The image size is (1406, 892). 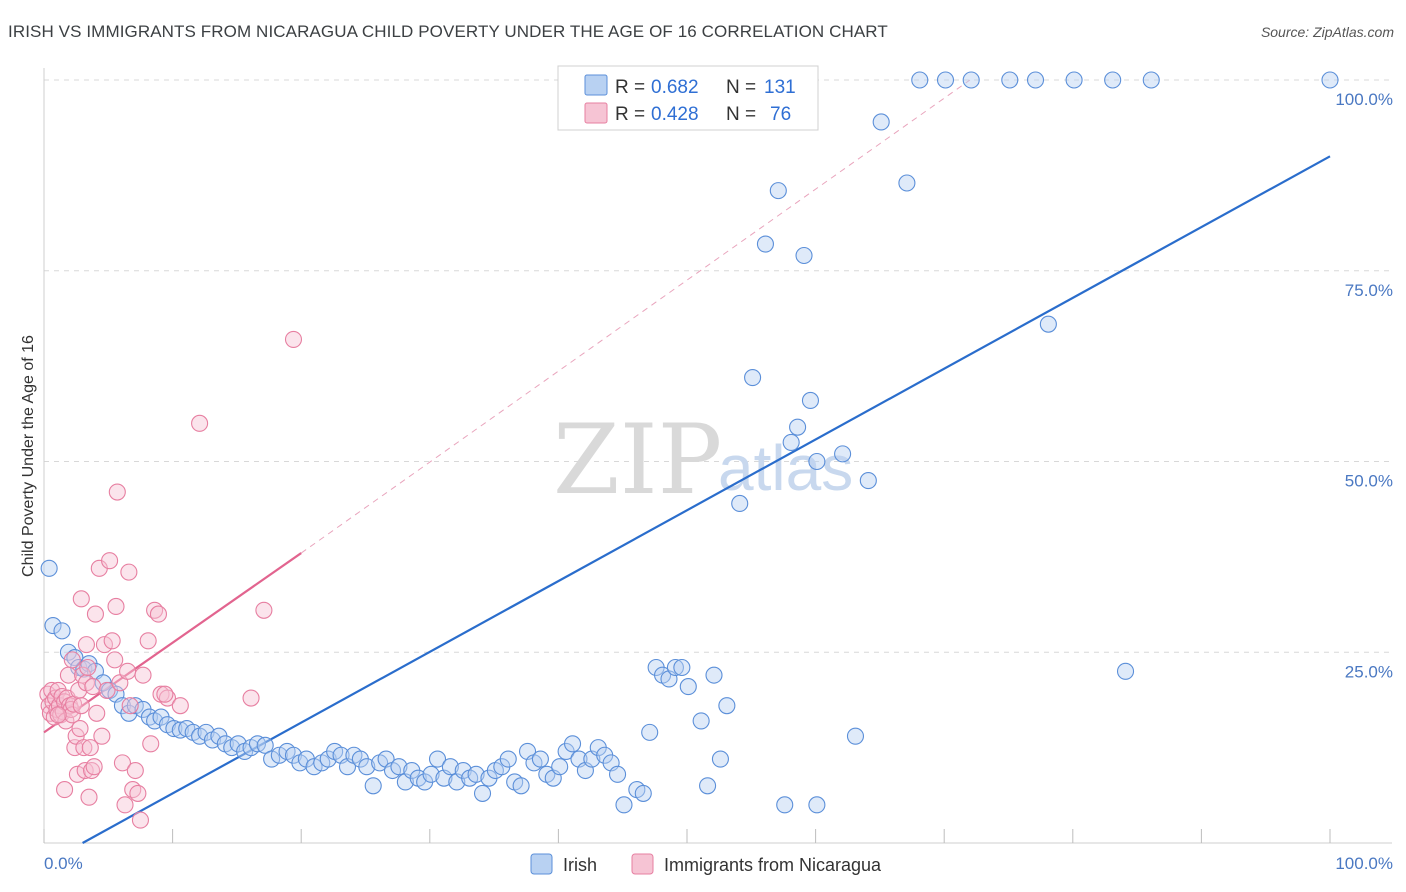 I want to click on source-credit: Source: ZipAtlas.com, so click(x=1327, y=32).